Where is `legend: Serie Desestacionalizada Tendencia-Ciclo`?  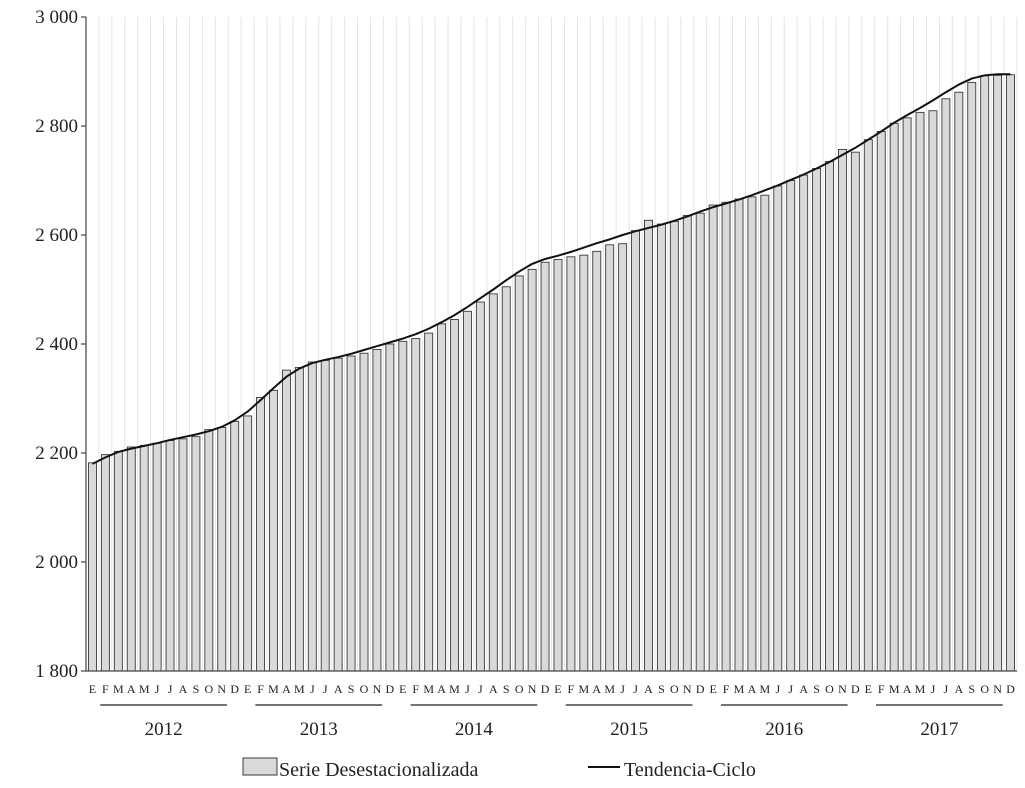 legend: Serie Desestacionalizada Tendencia-Ciclo is located at coordinates (499, 769).